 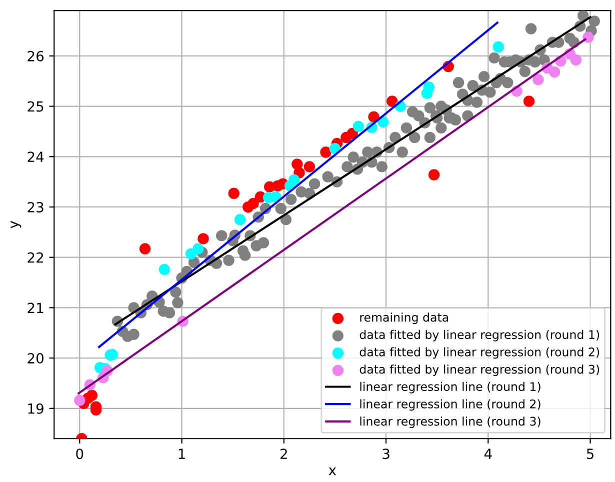 What do you see at coordinates (480, 336) in the screenshot?
I see `legend-label: data fitted by linear regression (round 1)` at bounding box center [480, 336].